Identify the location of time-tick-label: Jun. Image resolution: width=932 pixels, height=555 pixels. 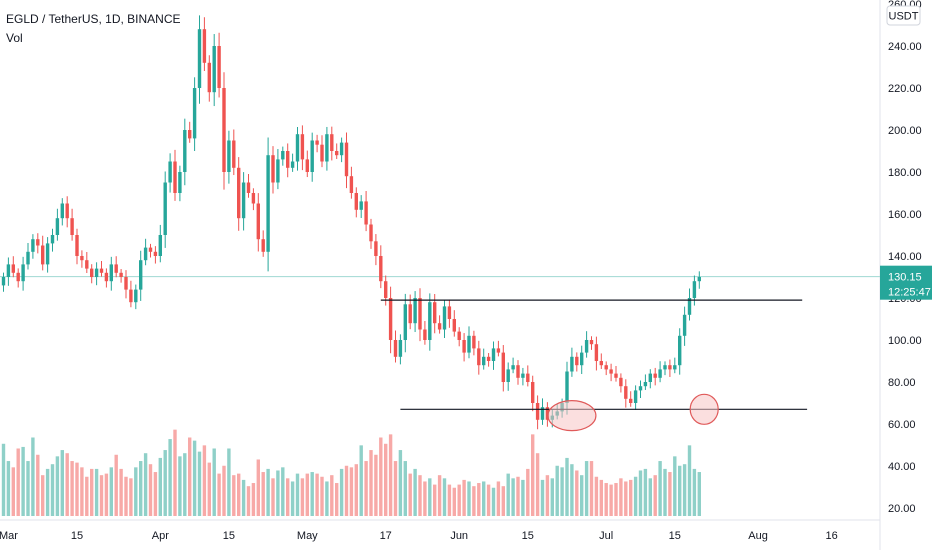
(459, 536).